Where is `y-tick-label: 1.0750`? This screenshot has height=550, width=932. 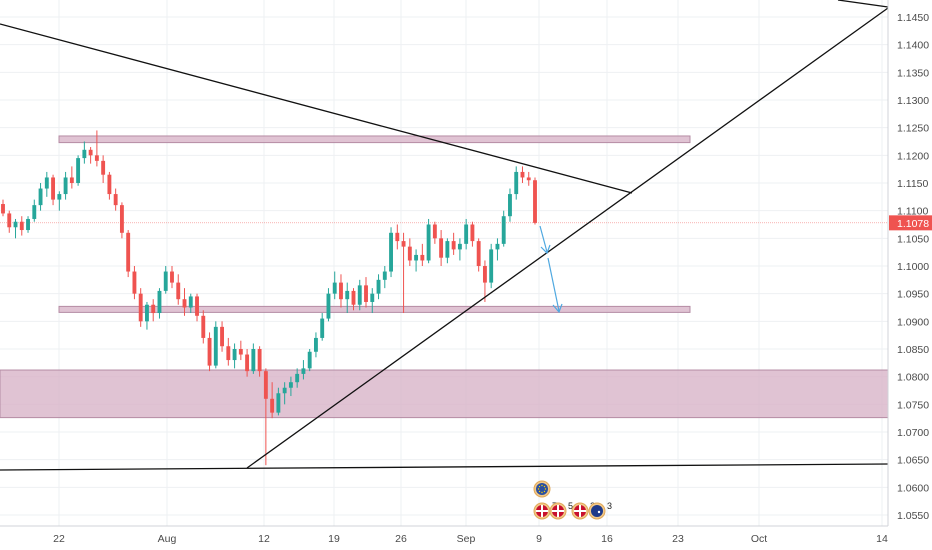
y-tick-label: 1.0750 is located at coordinates (913, 405).